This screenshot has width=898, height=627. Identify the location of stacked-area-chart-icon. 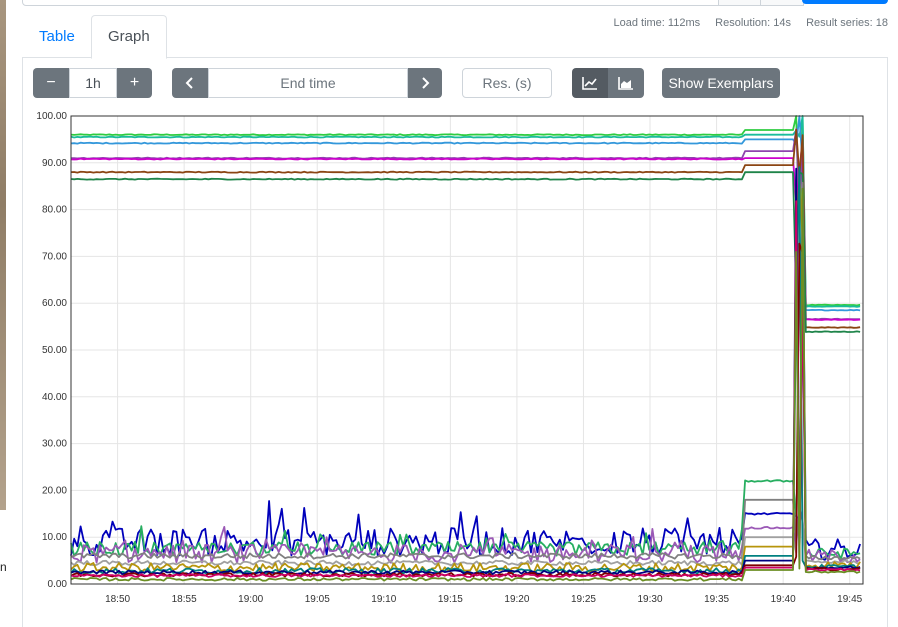
(625, 83).